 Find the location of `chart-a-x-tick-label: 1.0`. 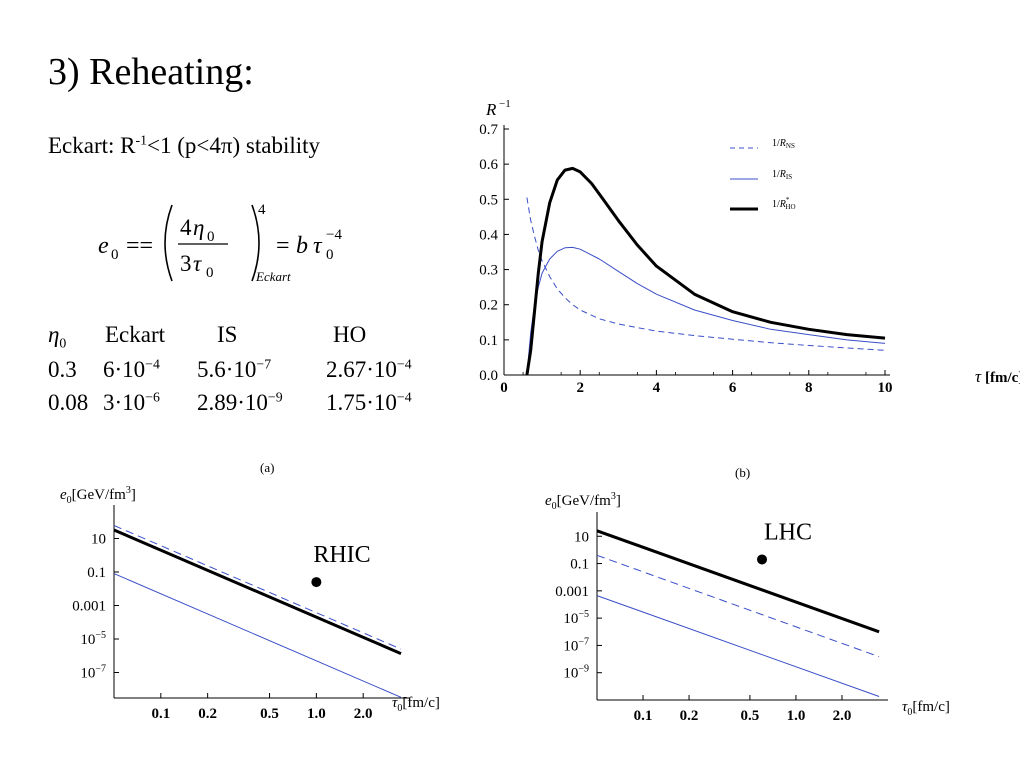

chart-a-x-tick-label: 1.0 is located at coordinates (316, 714).